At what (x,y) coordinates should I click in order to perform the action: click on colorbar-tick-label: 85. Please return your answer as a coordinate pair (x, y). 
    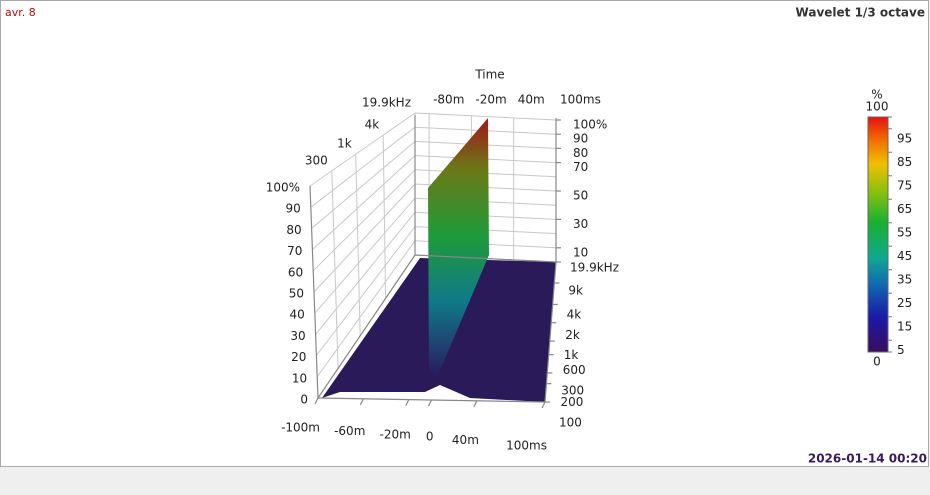
    Looking at the image, I should click on (904, 162).